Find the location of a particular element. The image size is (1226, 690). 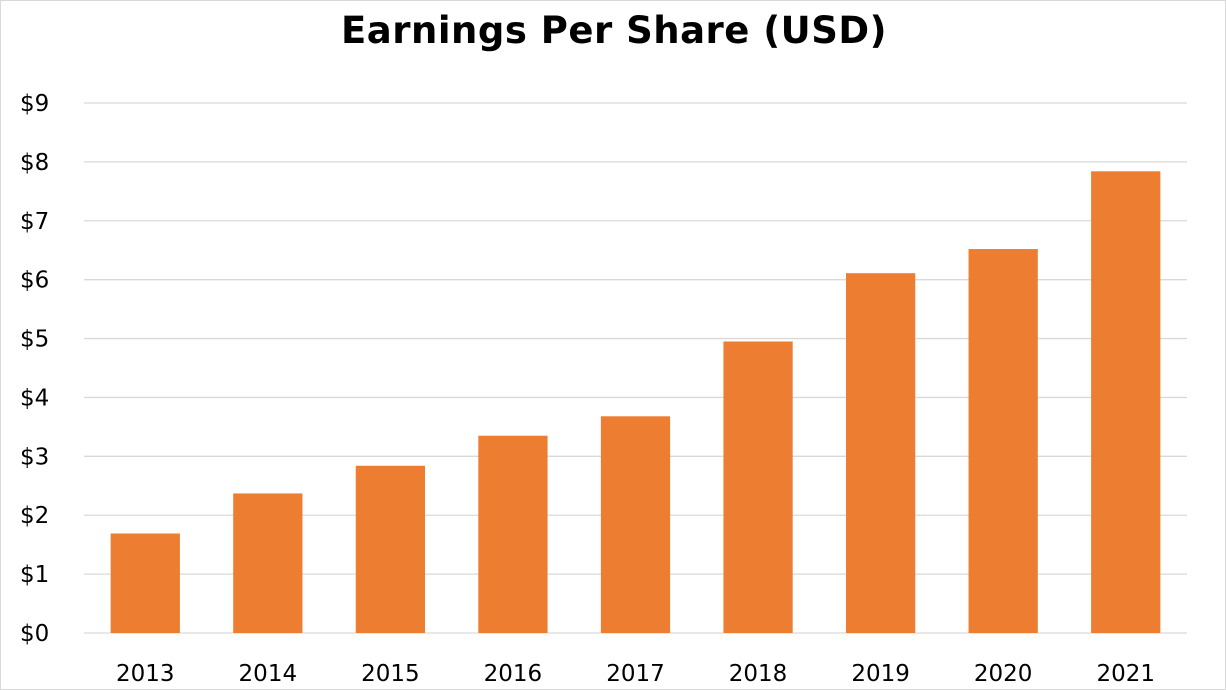

y-tick-label: $7 is located at coordinates (34, 222).